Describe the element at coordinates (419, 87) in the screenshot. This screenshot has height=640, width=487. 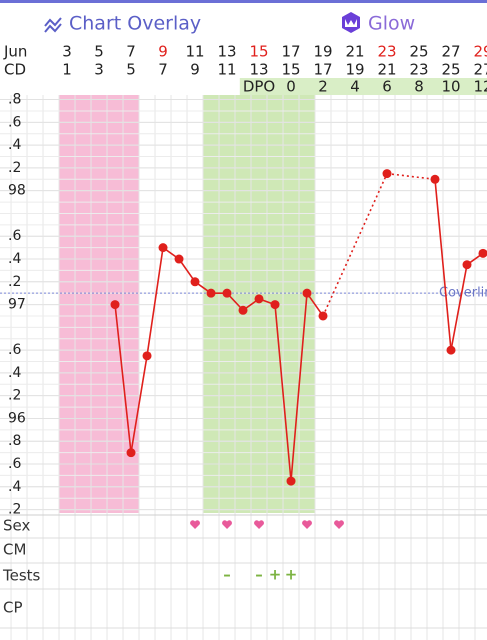
I see `dpo-value: 8` at that location.